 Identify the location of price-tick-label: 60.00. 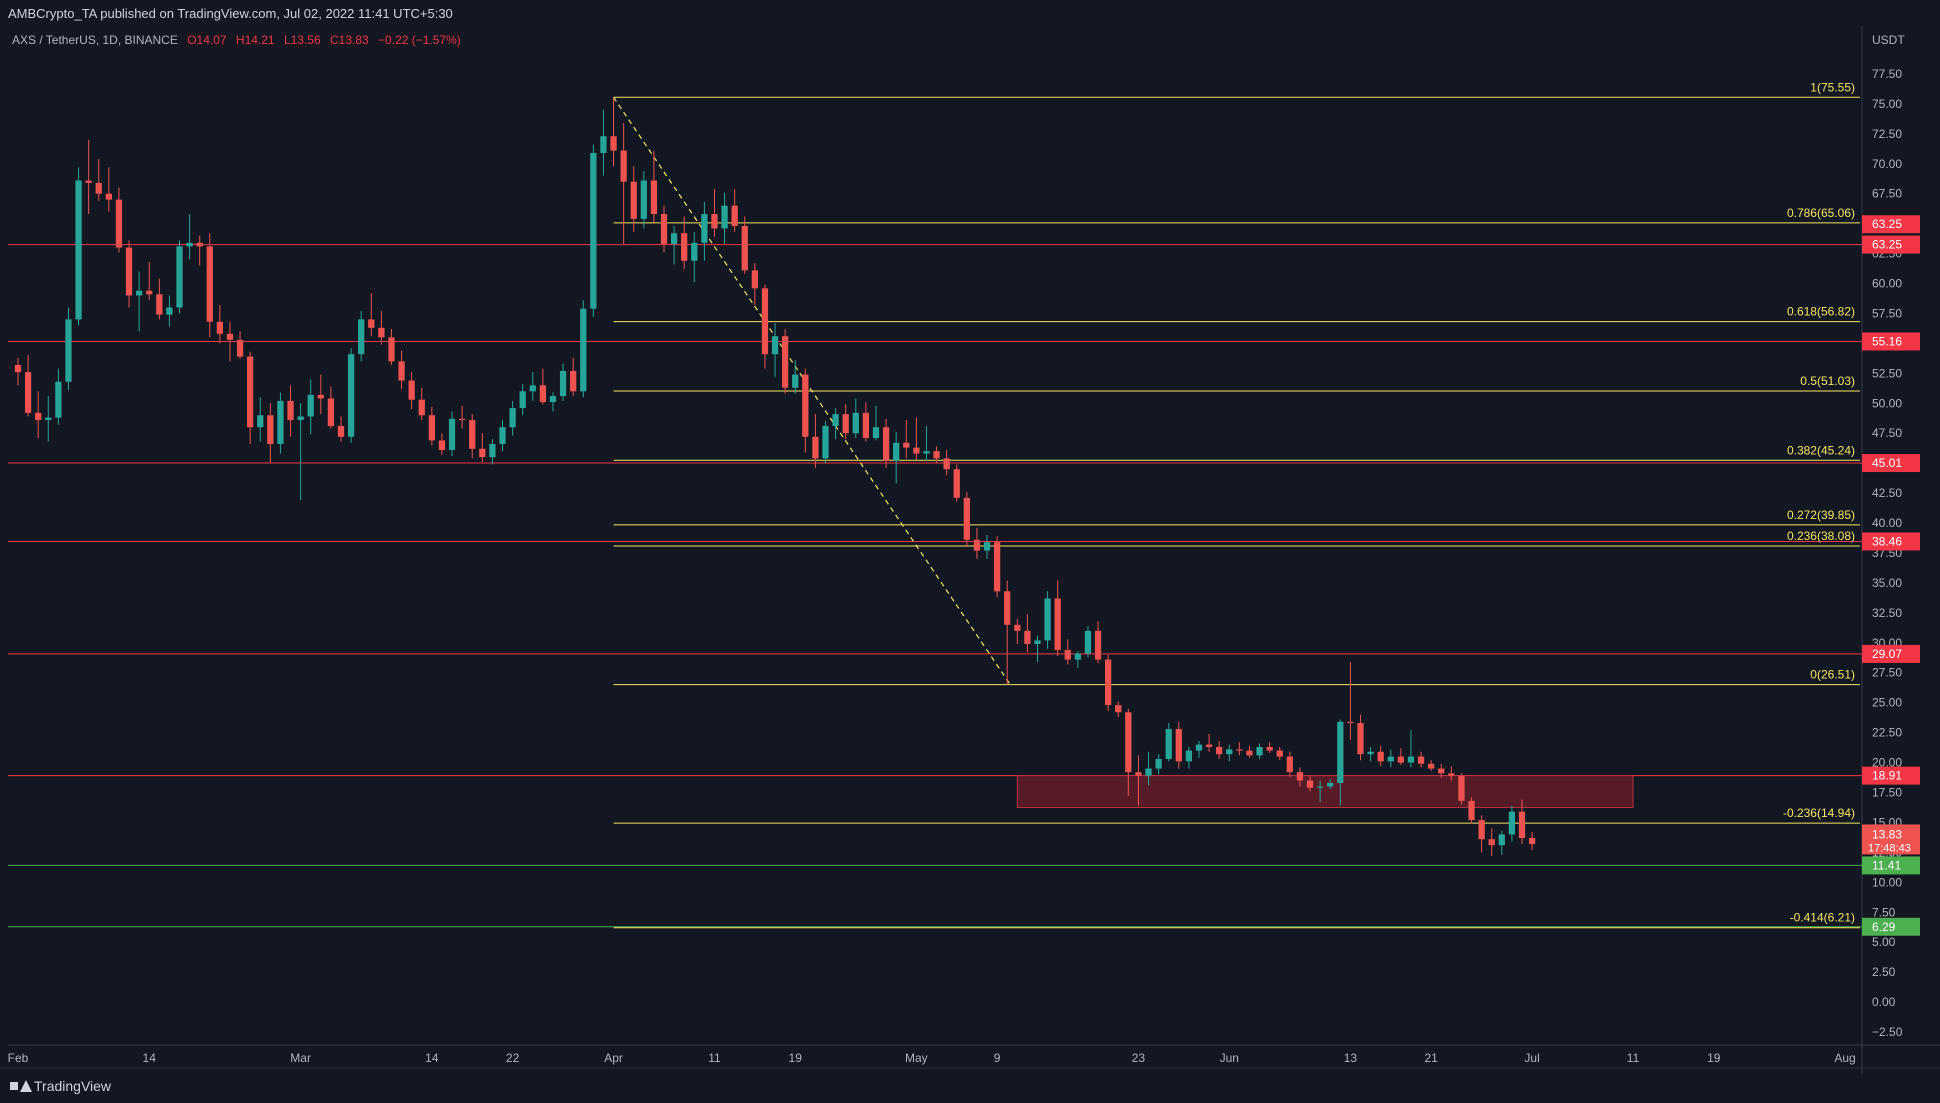
(1887, 284).